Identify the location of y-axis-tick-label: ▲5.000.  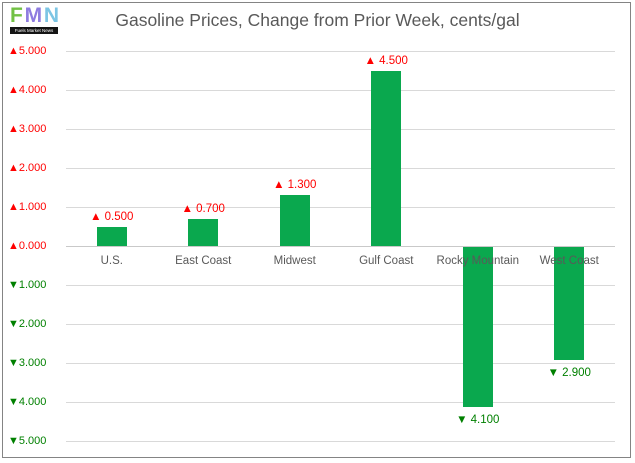
(27, 51).